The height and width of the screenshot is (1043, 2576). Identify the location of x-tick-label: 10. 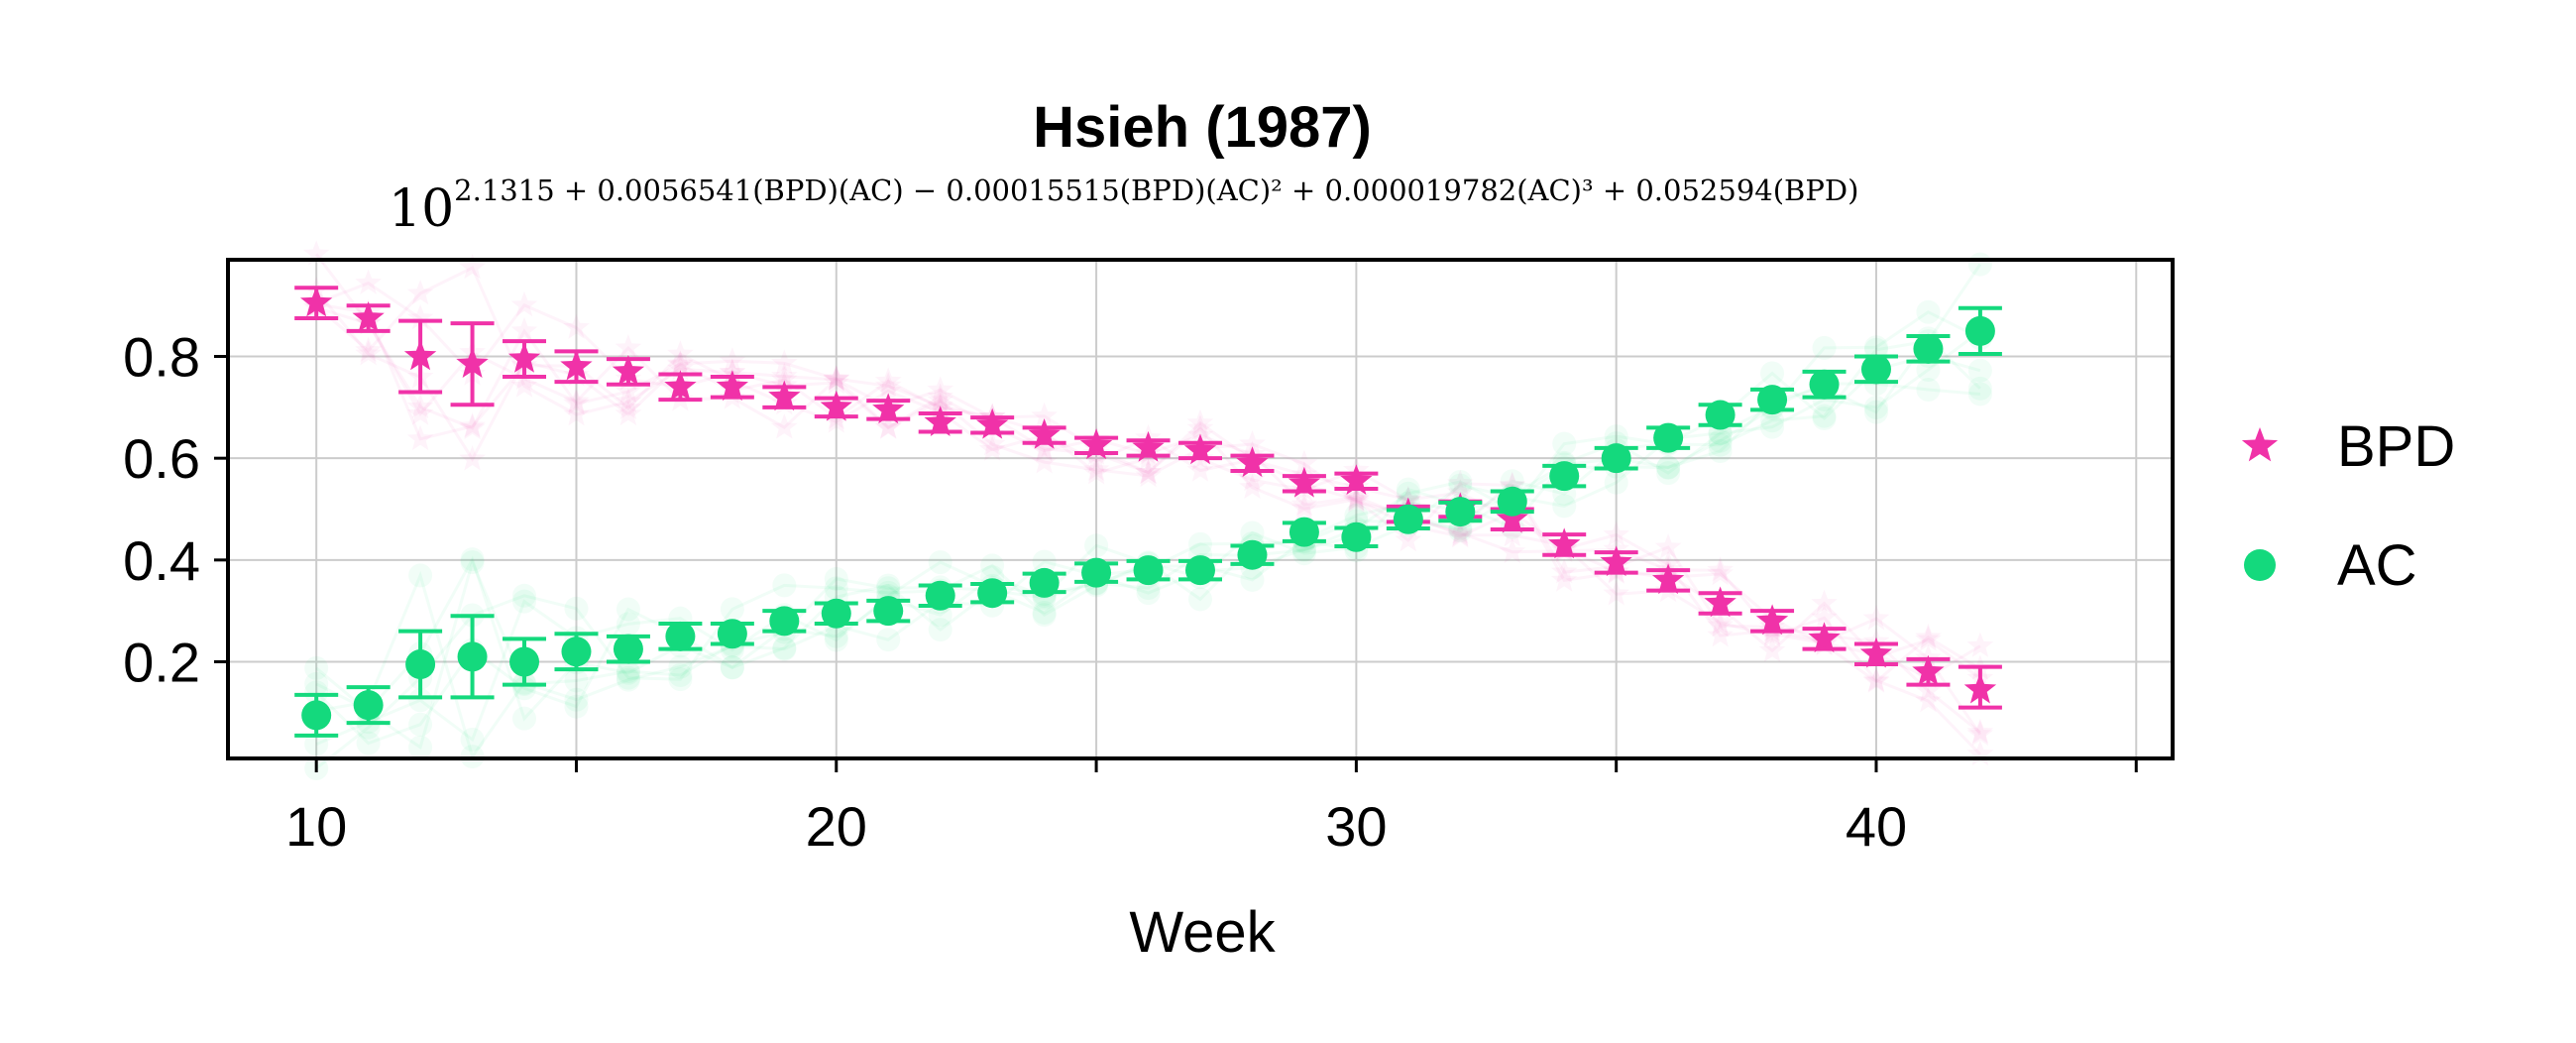
(316, 826).